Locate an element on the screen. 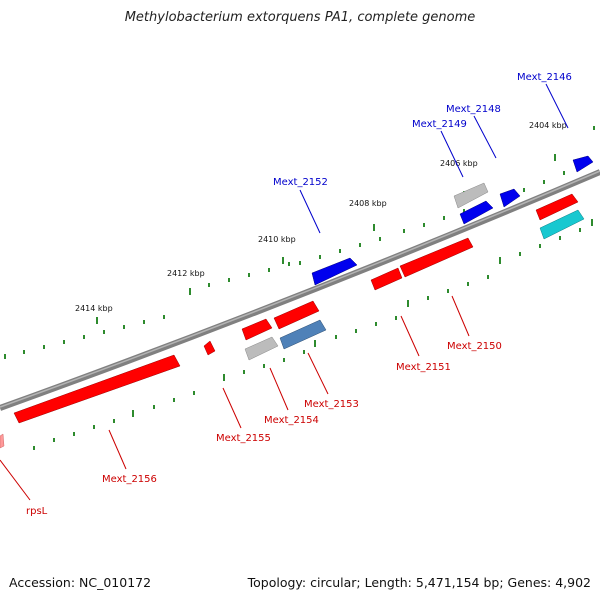 The image size is (600, 600). scale-label-2410: 2410 kbp is located at coordinates (277, 239).